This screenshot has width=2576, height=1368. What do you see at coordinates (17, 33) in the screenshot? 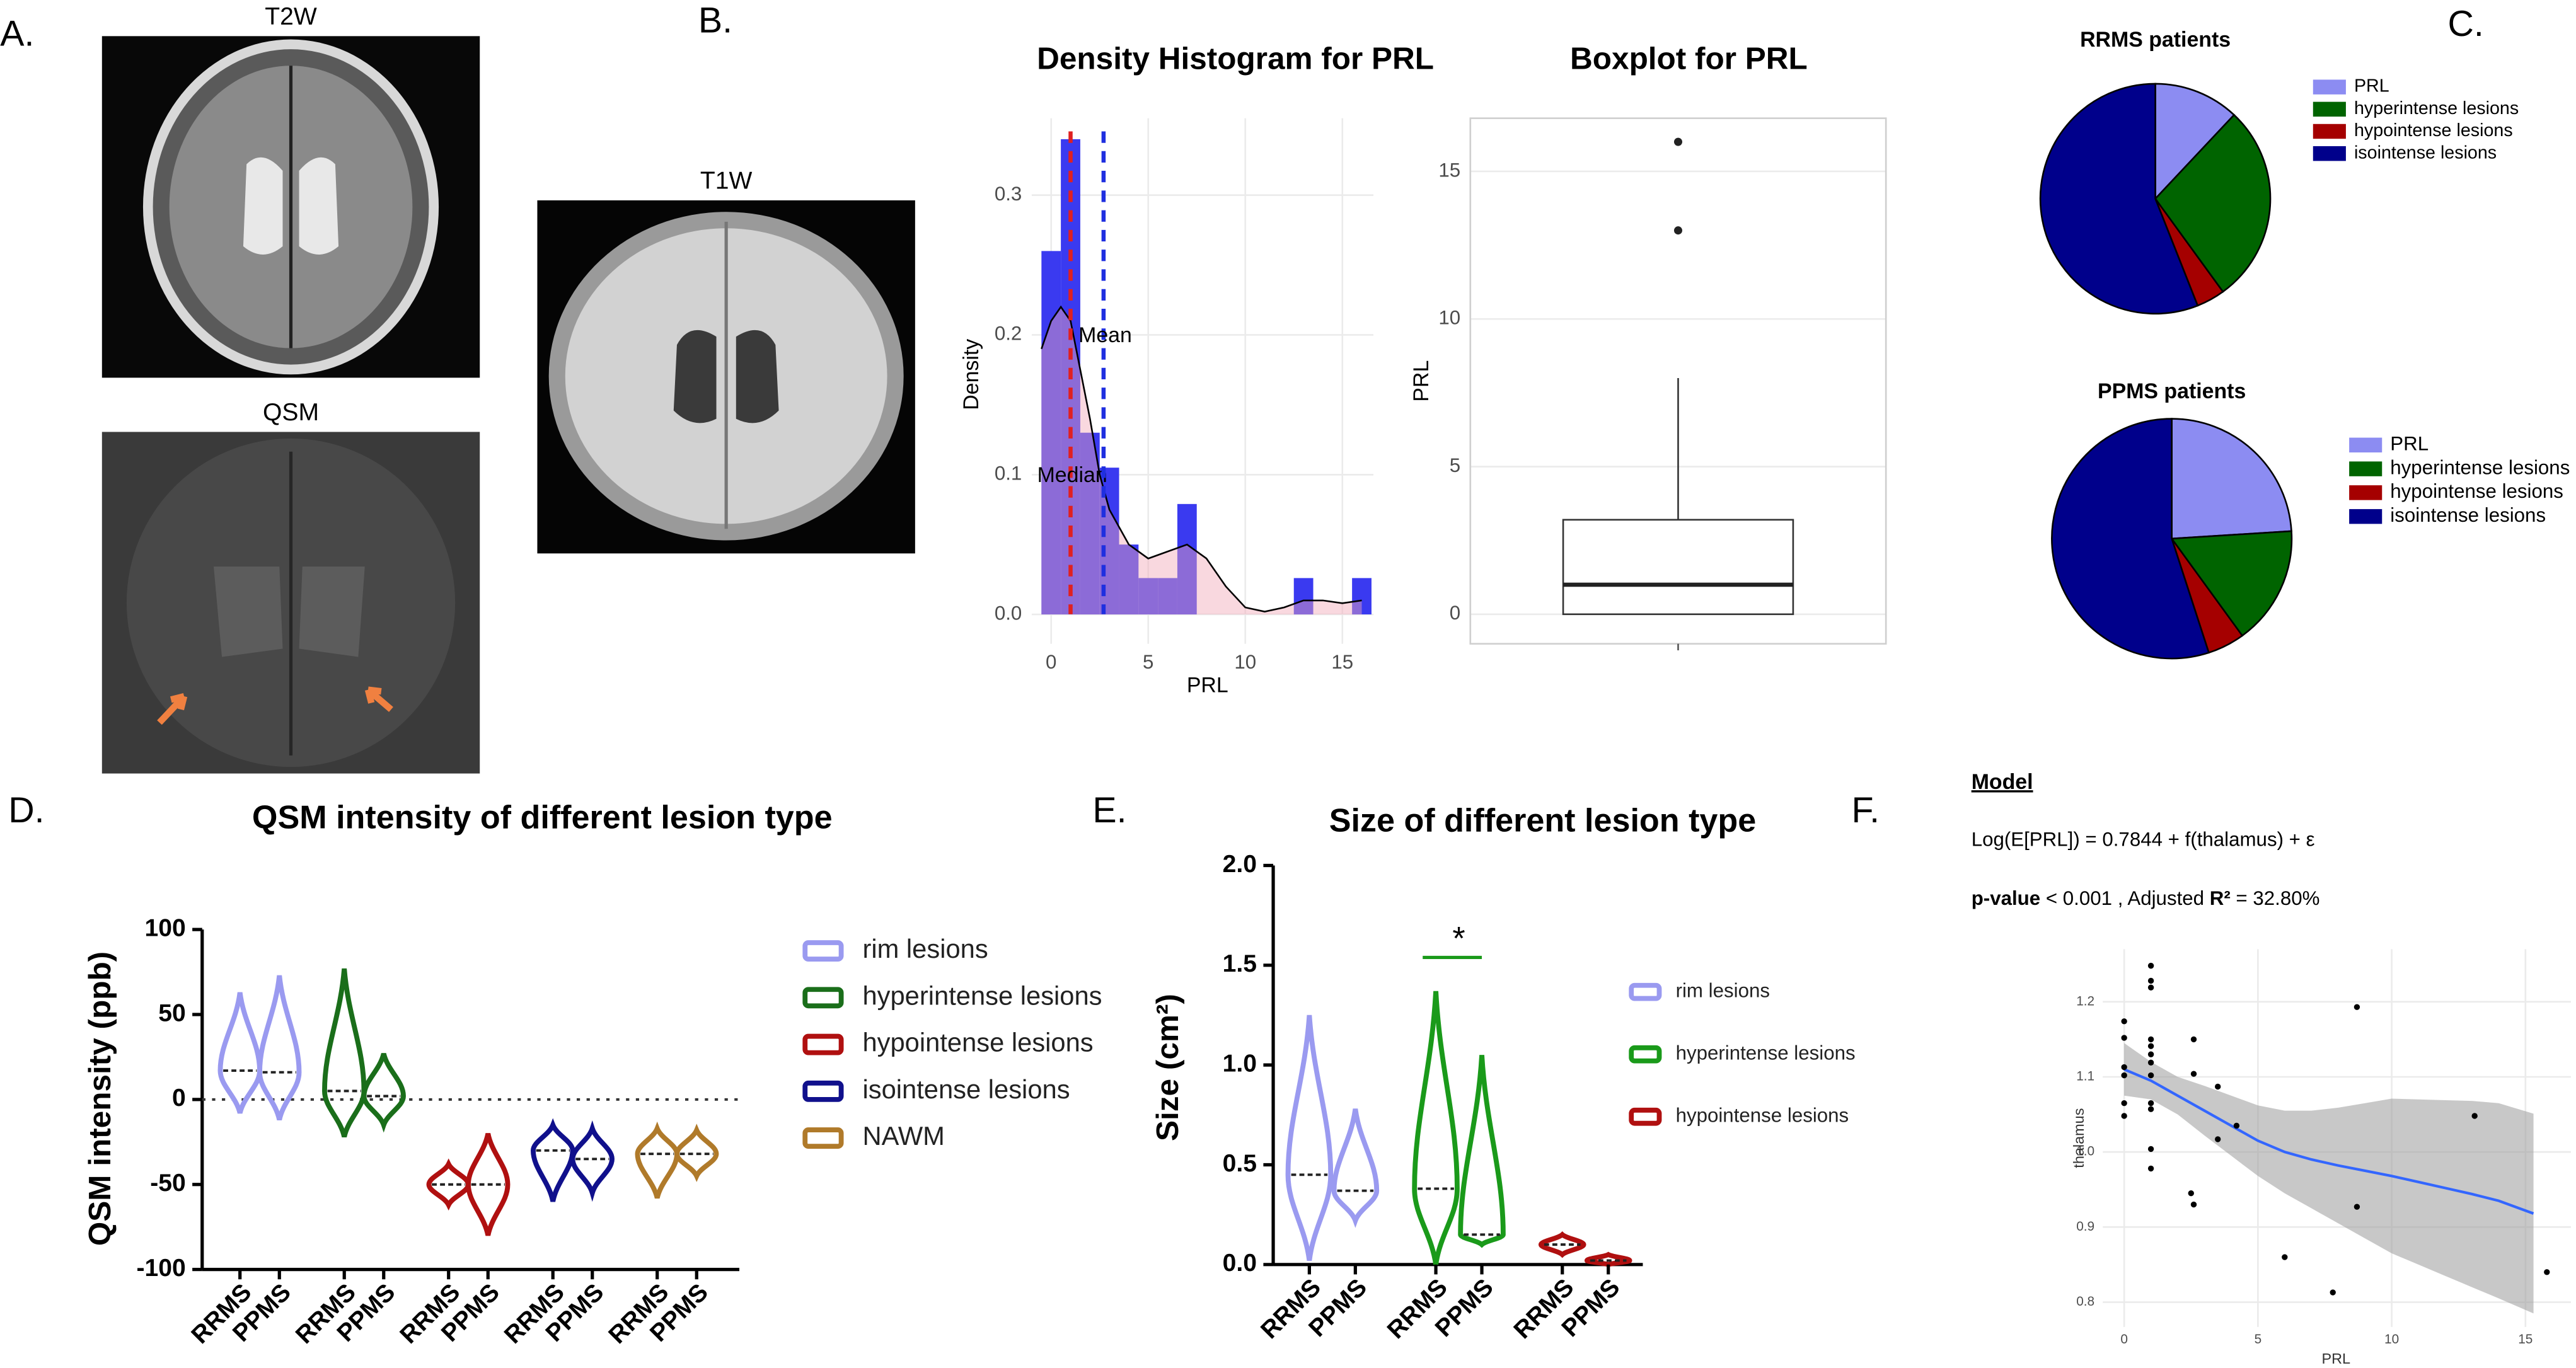
I see `panel-label: A.` at bounding box center [17, 33].